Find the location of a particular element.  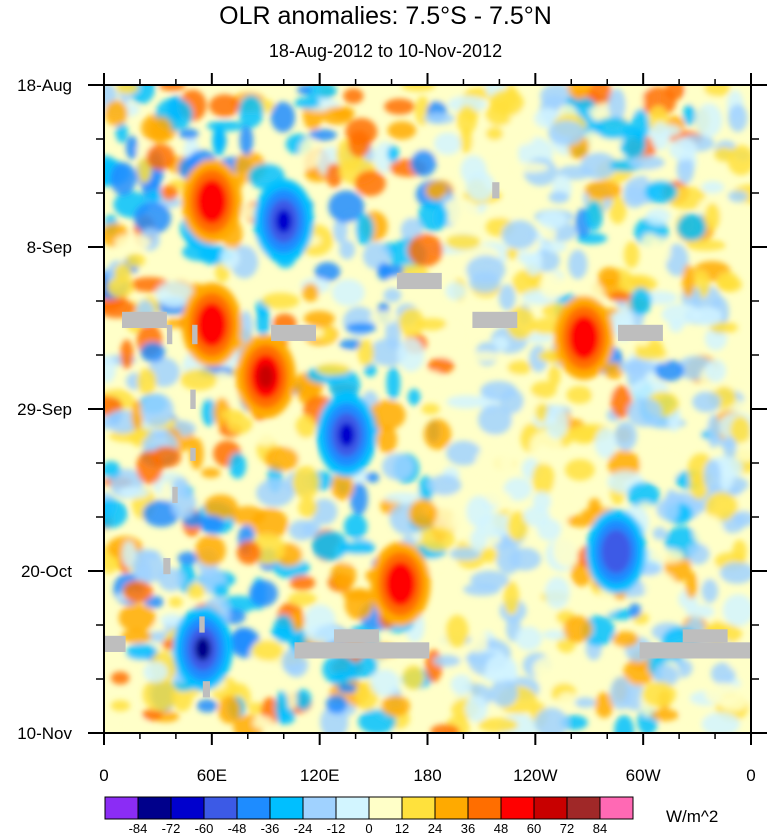

y-tick-label: 20-Oct is located at coordinates (46, 571).